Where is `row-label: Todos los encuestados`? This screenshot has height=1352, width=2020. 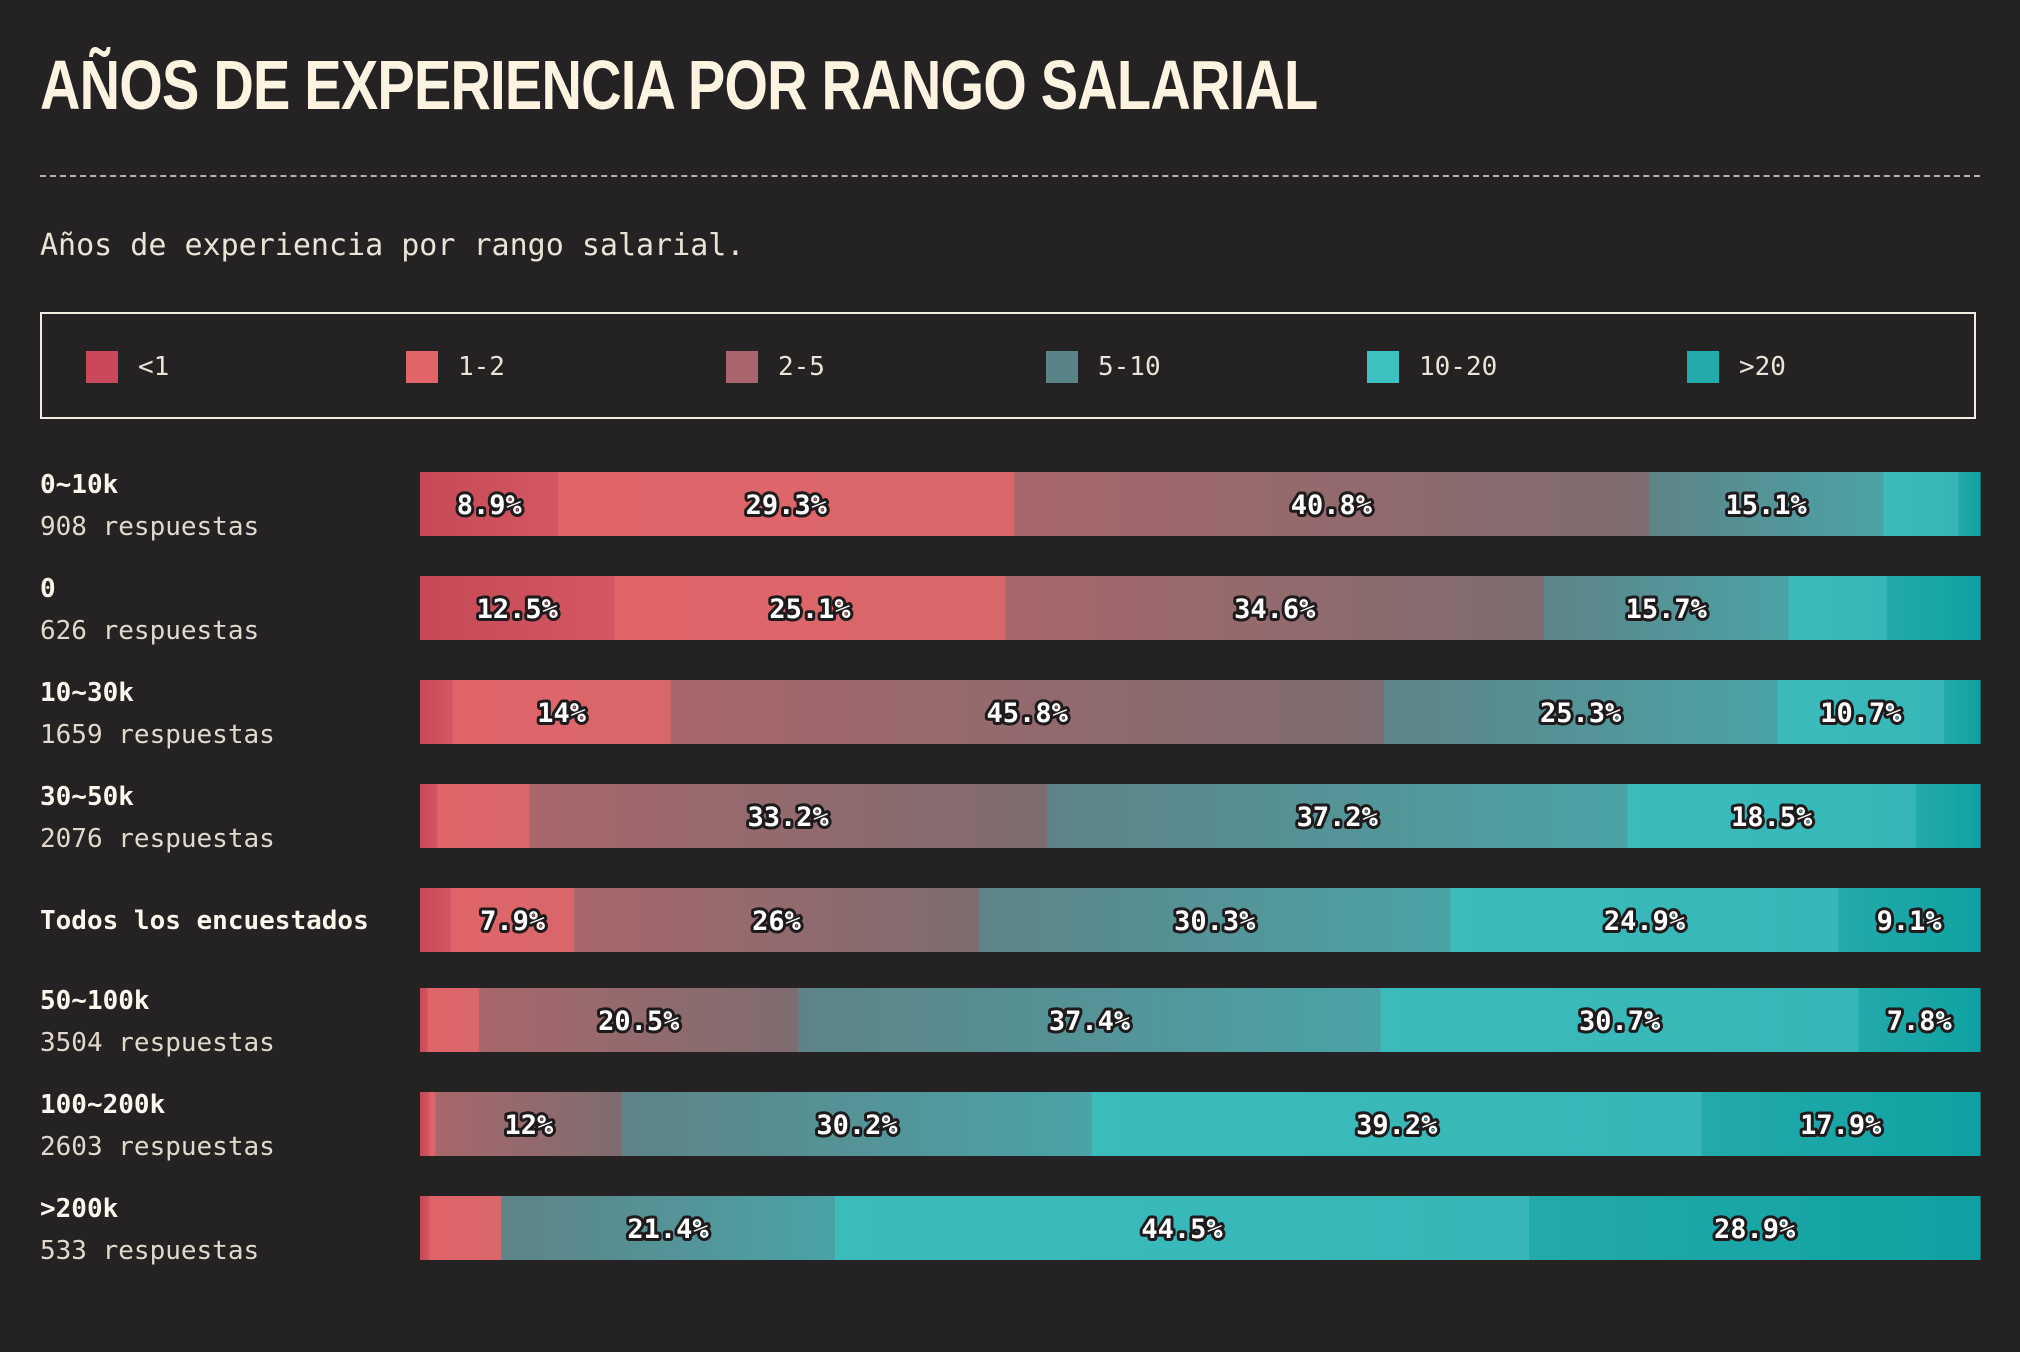 row-label: Todos los encuestados is located at coordinates (204, 921).